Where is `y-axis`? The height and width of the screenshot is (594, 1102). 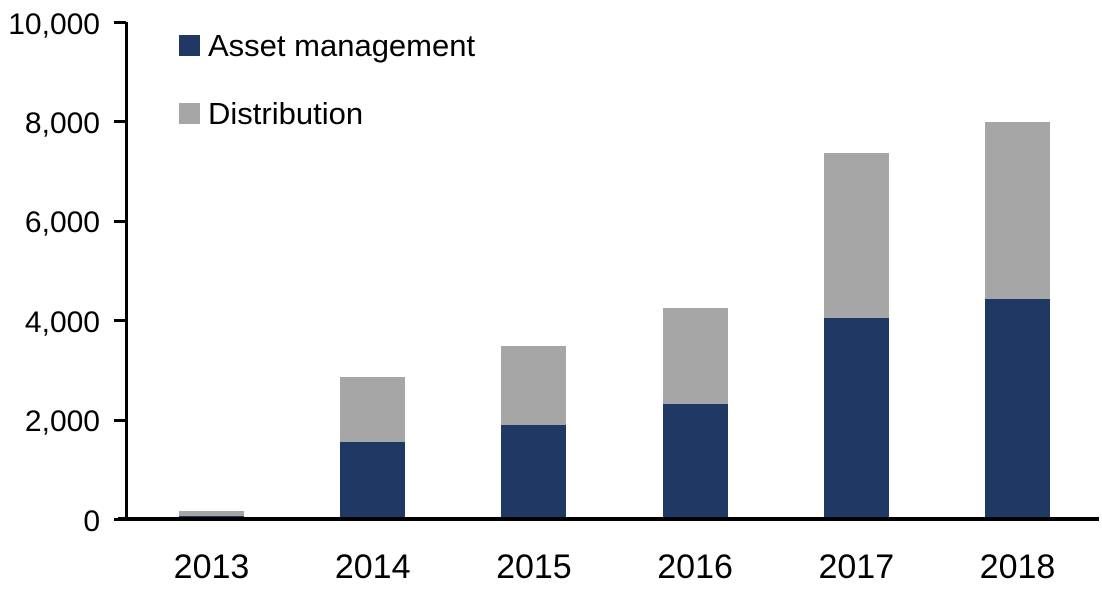
y-axis is located at coordinates (126, 271).